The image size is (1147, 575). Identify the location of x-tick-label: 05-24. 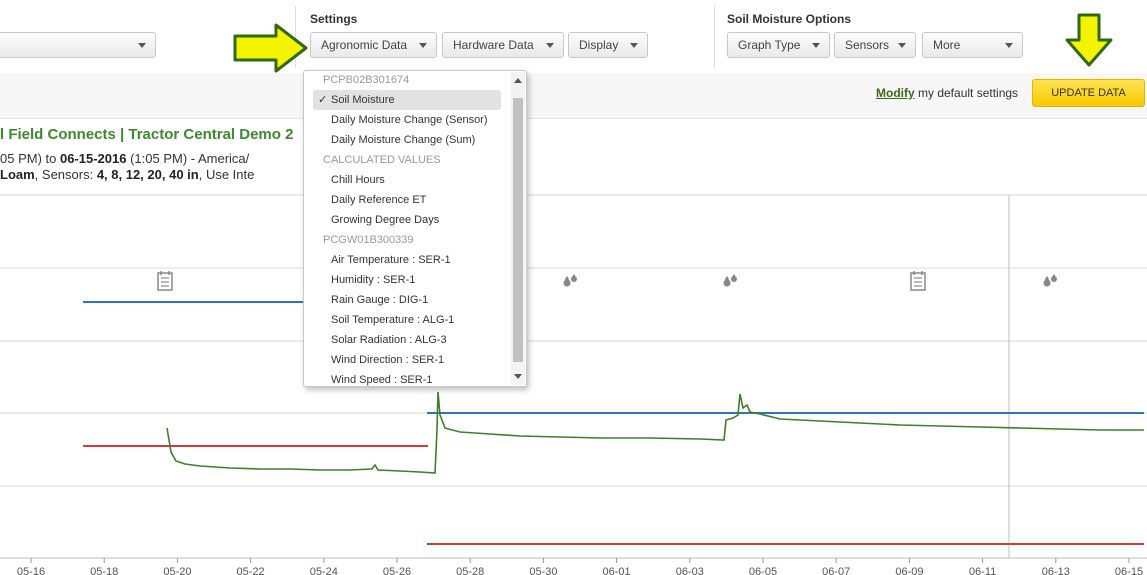
(324, 570).